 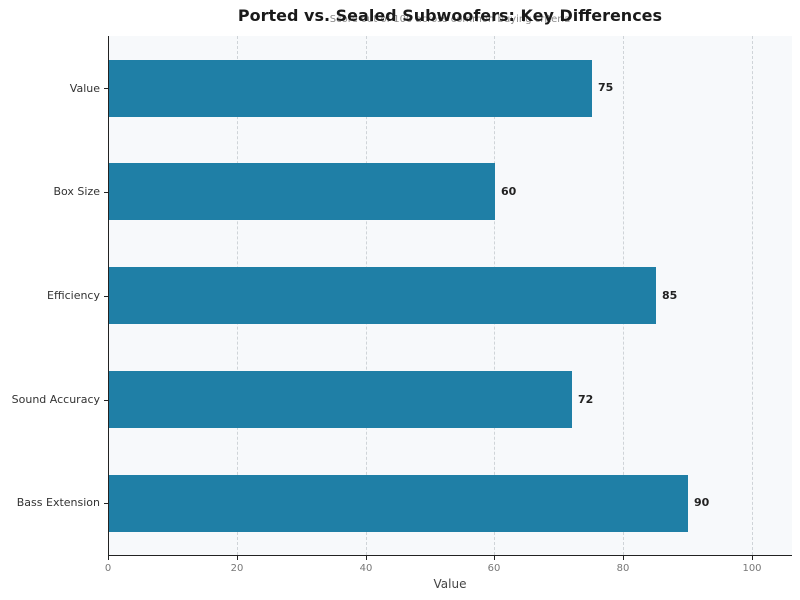 I want to click on x-tick-label: 100, so click(x=752, y=568).